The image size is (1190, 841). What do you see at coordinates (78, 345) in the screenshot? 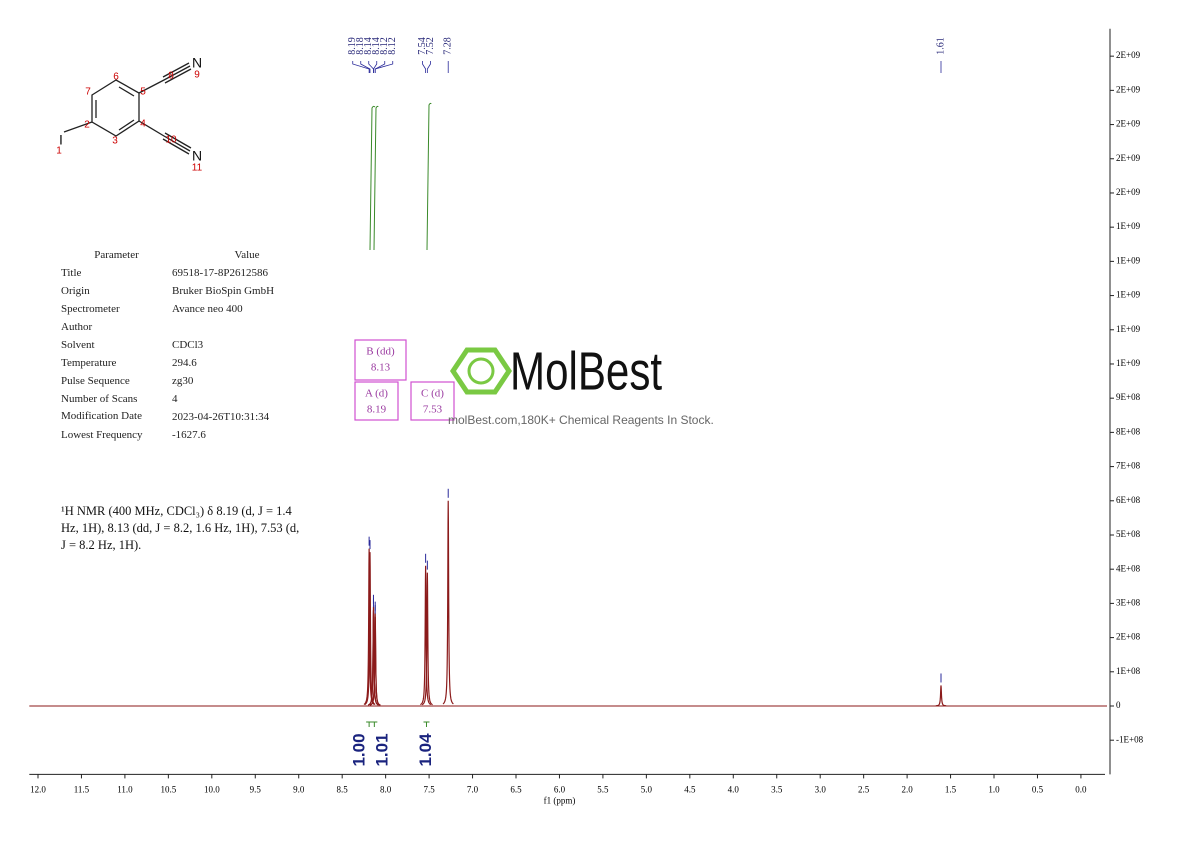
I see `table-key: Solvent` at bounding box center [78, 345].